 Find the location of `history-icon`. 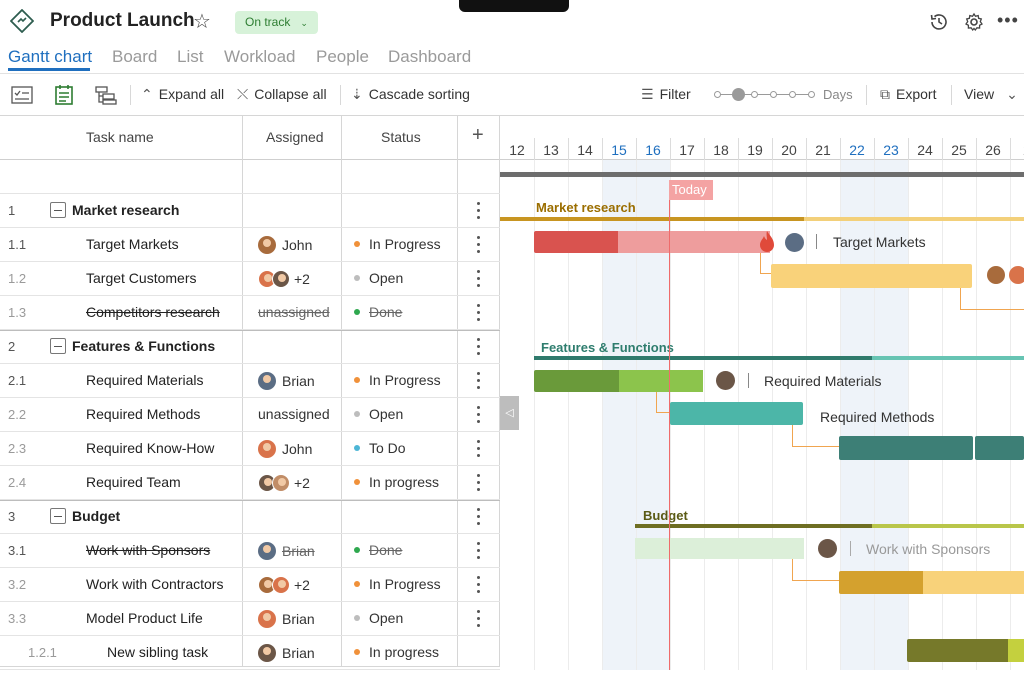

history-icon is located at coordinates (939, 22).